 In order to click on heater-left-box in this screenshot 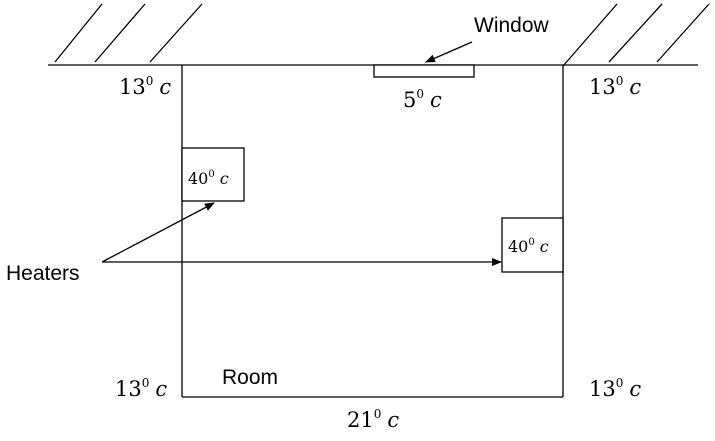, I will do `click(213, 174)`.